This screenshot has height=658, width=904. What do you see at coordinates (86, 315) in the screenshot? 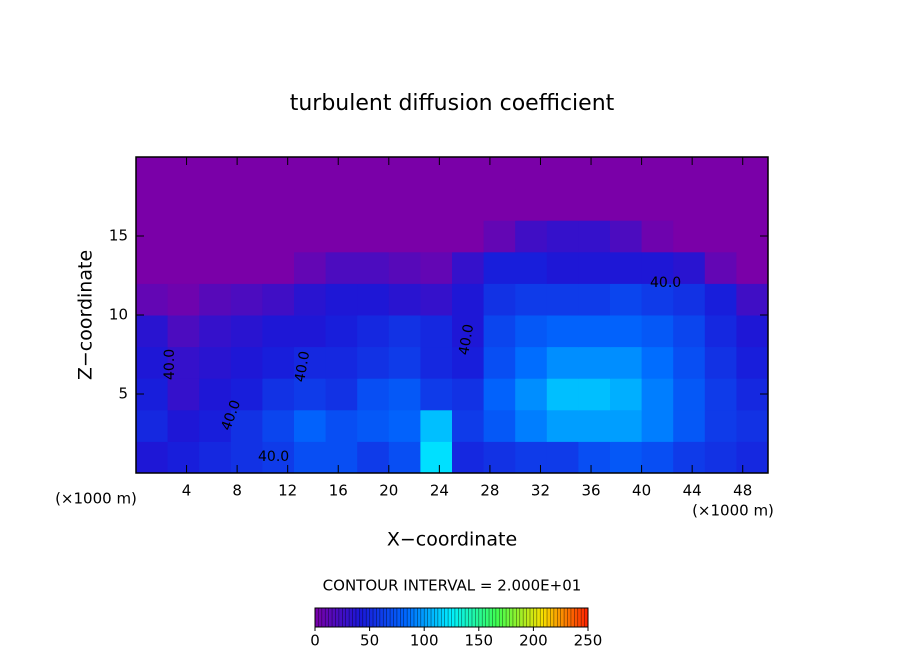
I see `y-axis-label: Z−coordinate` at bounding box center [86, 315].